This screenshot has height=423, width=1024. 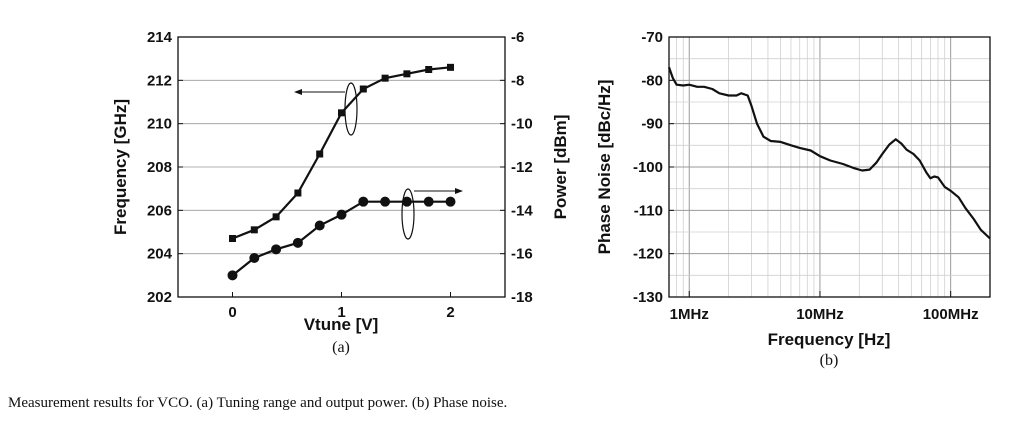 What do you see at coordinates (341, 324) in the screenshot?
I see `chart-a-xlabel: Vtune [V]` at bounding box center [341, 324].